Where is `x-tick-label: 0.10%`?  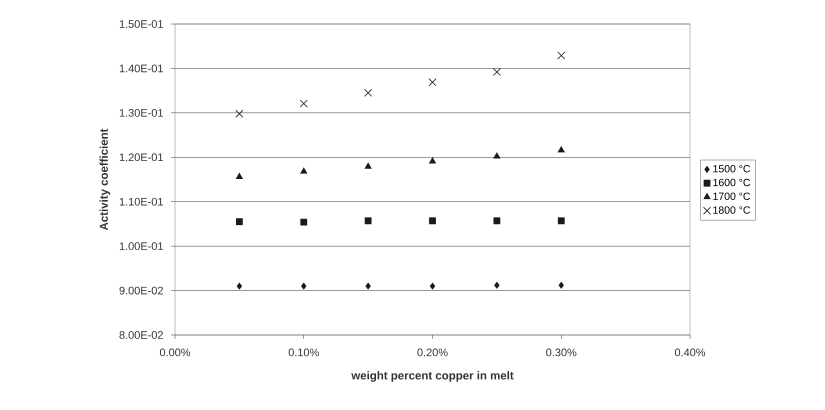 x-tick-label: 0.10% is located at coordinates (303, 352).